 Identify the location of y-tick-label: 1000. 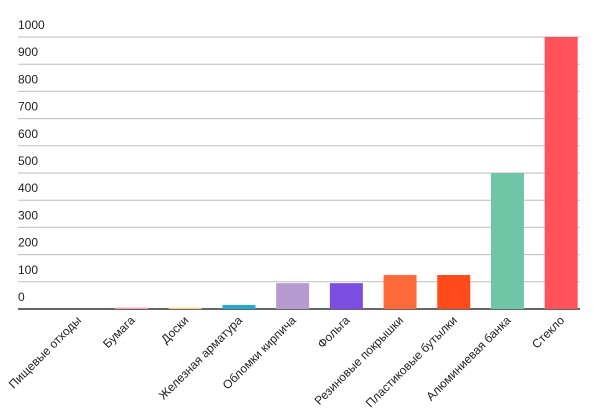
(31, 25).